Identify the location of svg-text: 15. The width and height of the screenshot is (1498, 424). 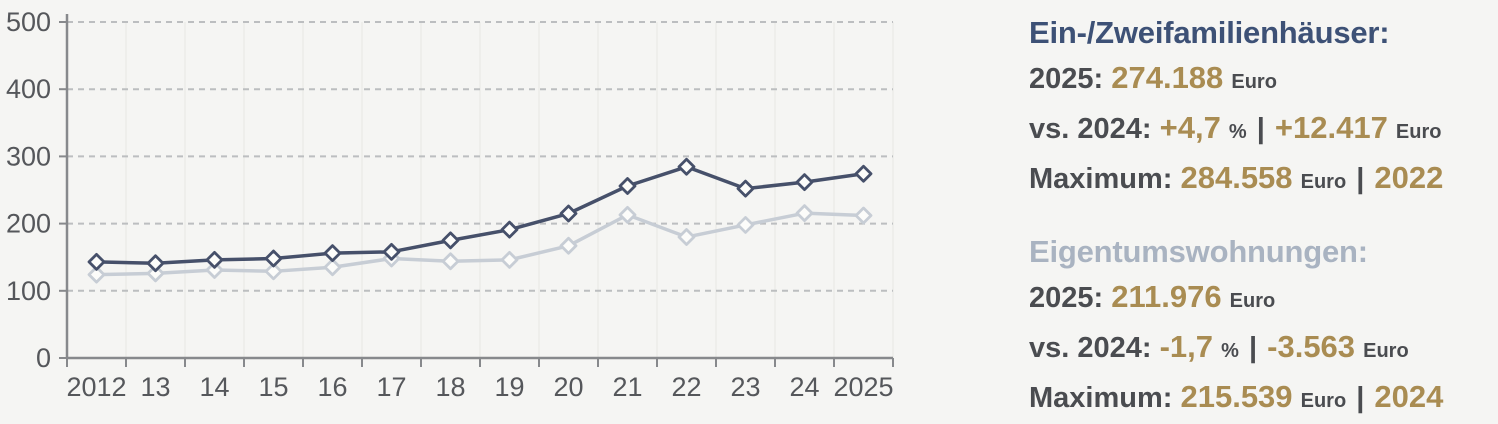
(273, 387).